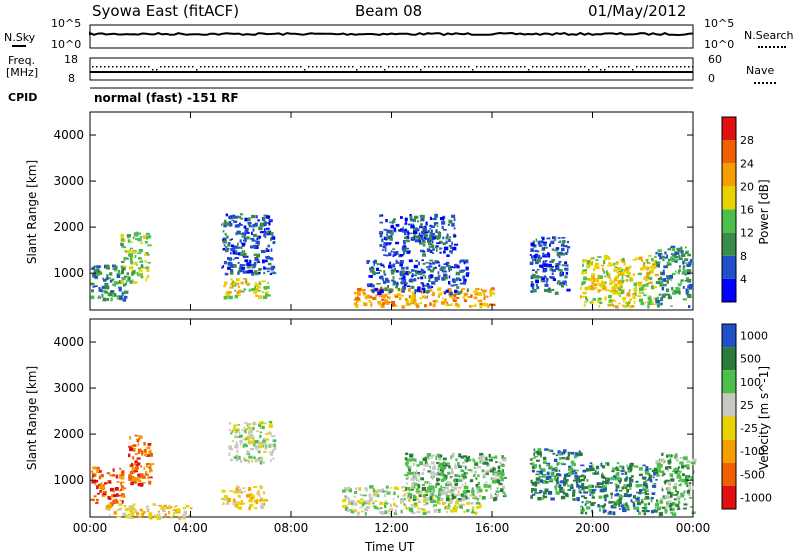 The image size is (800, 554). What do you see at coordinates (492, 528) in the screenshot?
I see `x-tick-label: 16:00` at bounding box center [492, 528].